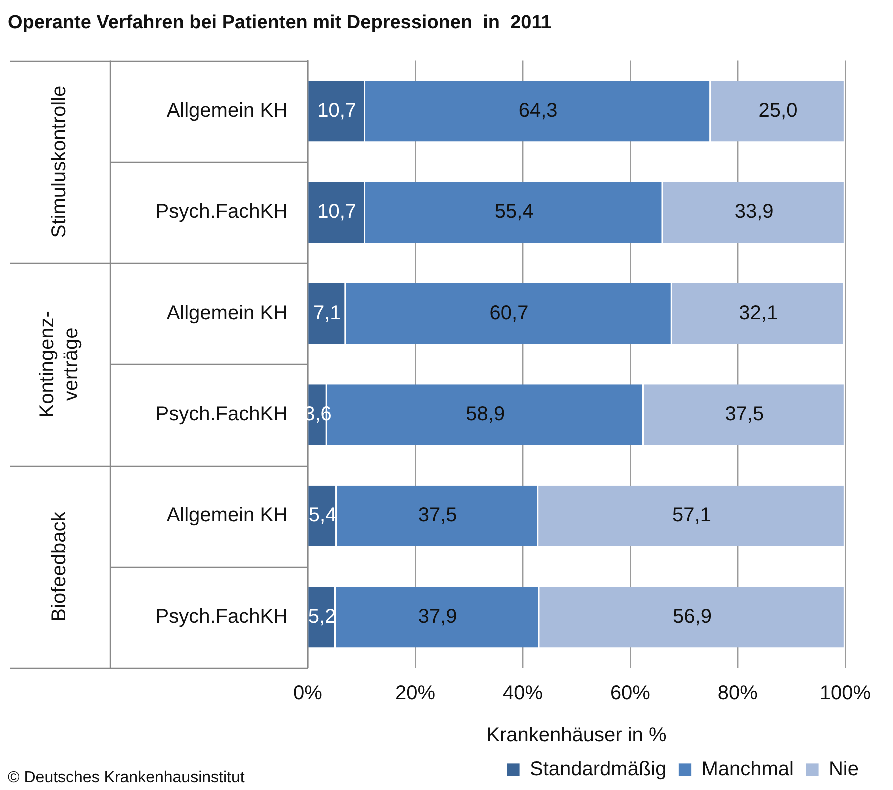 The width and height of the screenshot is (893, 790). Describe the element at coordinates (59, 162) in the screenshot. I see `text: Stimuluskontrolle` at that location.